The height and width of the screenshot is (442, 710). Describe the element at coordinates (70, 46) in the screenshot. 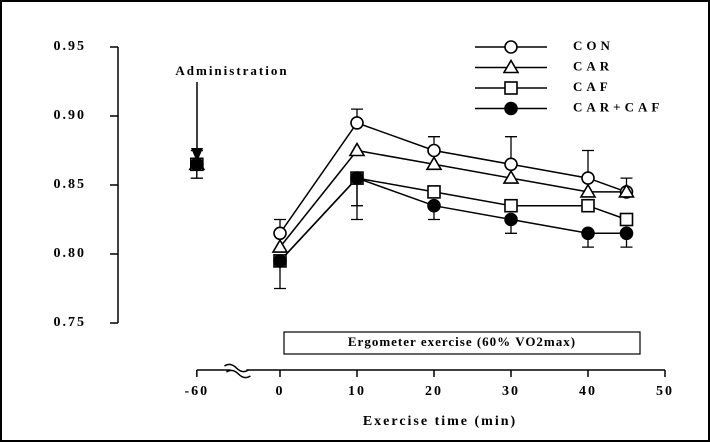

I see `y-tick-label: 0.95` at that location.